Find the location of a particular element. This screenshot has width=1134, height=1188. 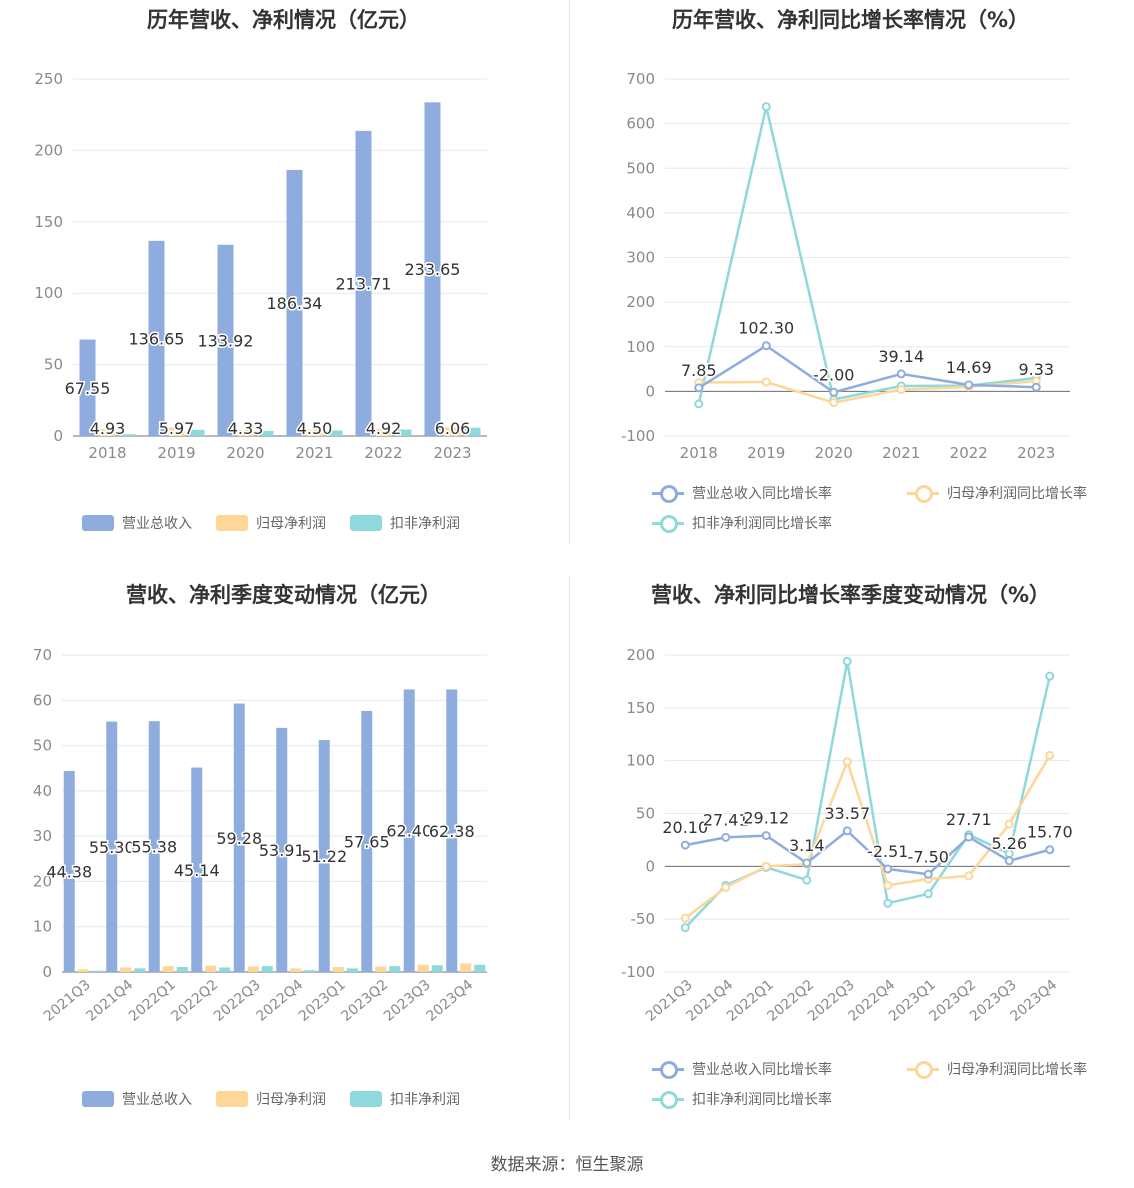

x-tick-label: 2023Q4 is located at coordinates (449, 1001).